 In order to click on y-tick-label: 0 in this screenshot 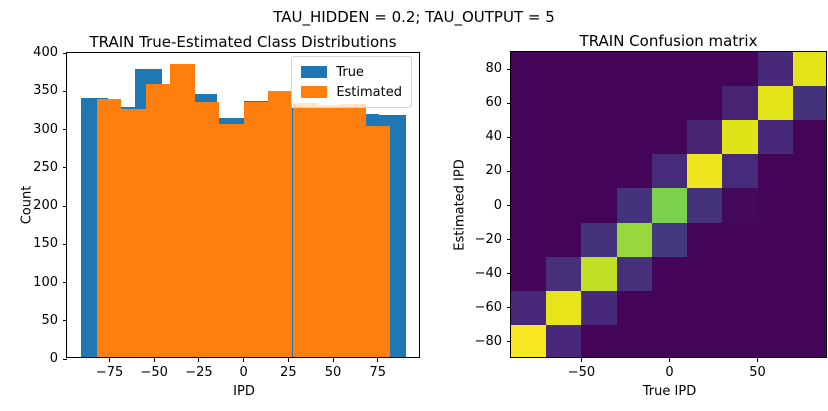, I will do `click(497, 205)`.